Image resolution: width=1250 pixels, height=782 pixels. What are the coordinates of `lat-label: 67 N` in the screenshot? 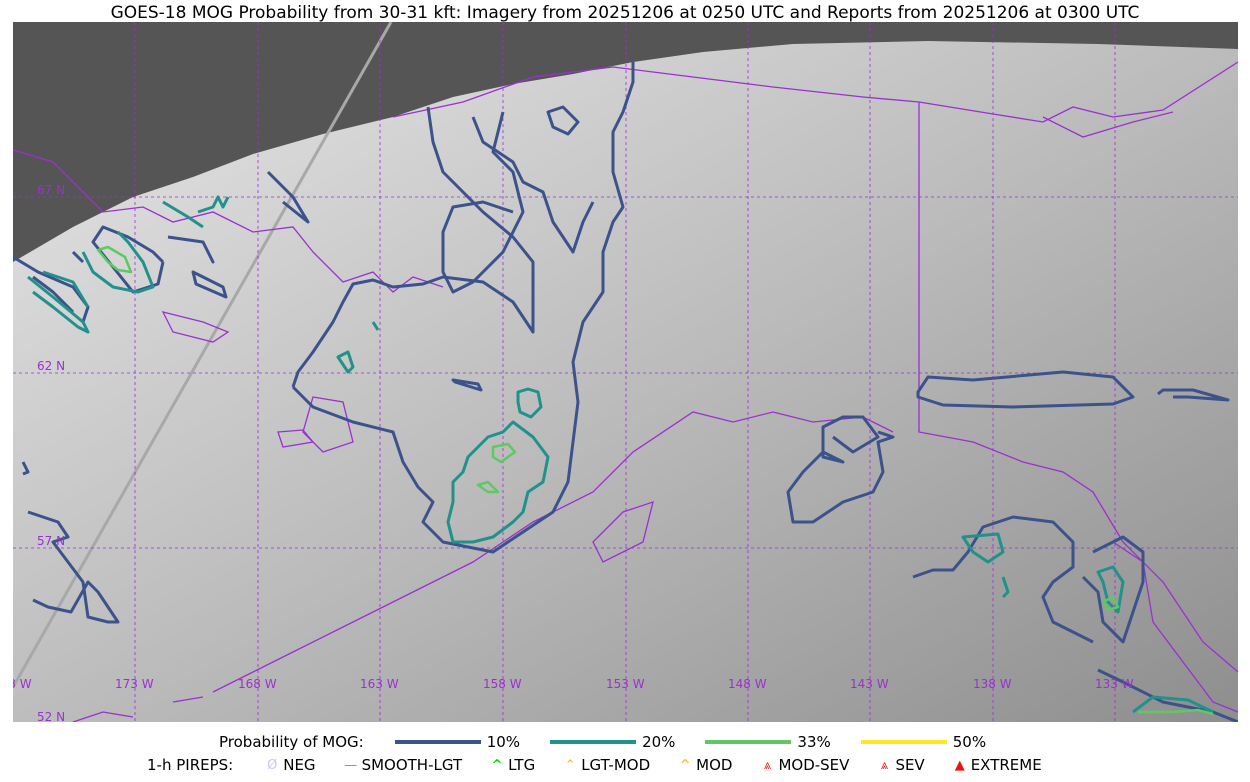 It's located at (51, 190).